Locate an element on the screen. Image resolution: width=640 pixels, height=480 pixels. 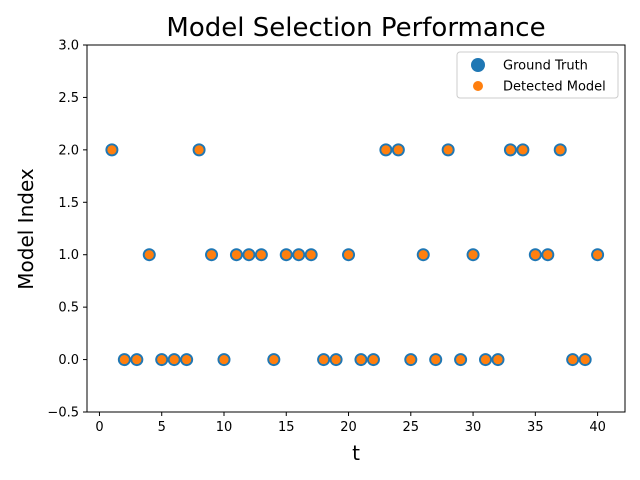
x-axis: 0 5 10 15 20 25 30 35 40 is located at coordinates (350, 423).